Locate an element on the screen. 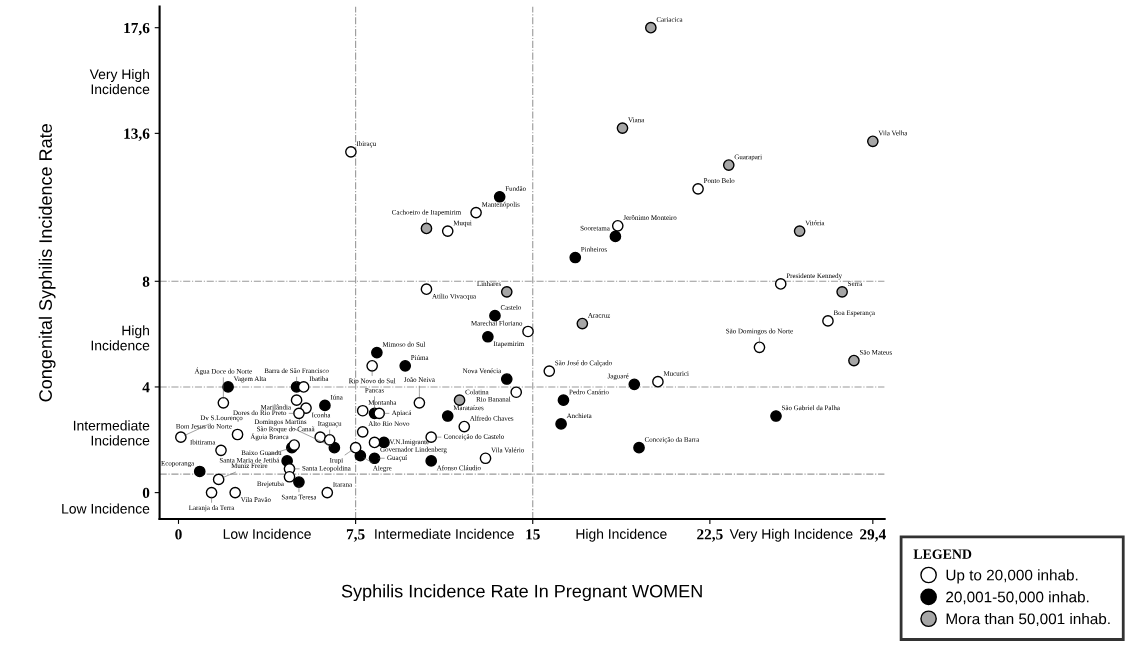 This screenshot has width=1140, height=657. y-tick-label: 0 is located at coordinates (146, 493).